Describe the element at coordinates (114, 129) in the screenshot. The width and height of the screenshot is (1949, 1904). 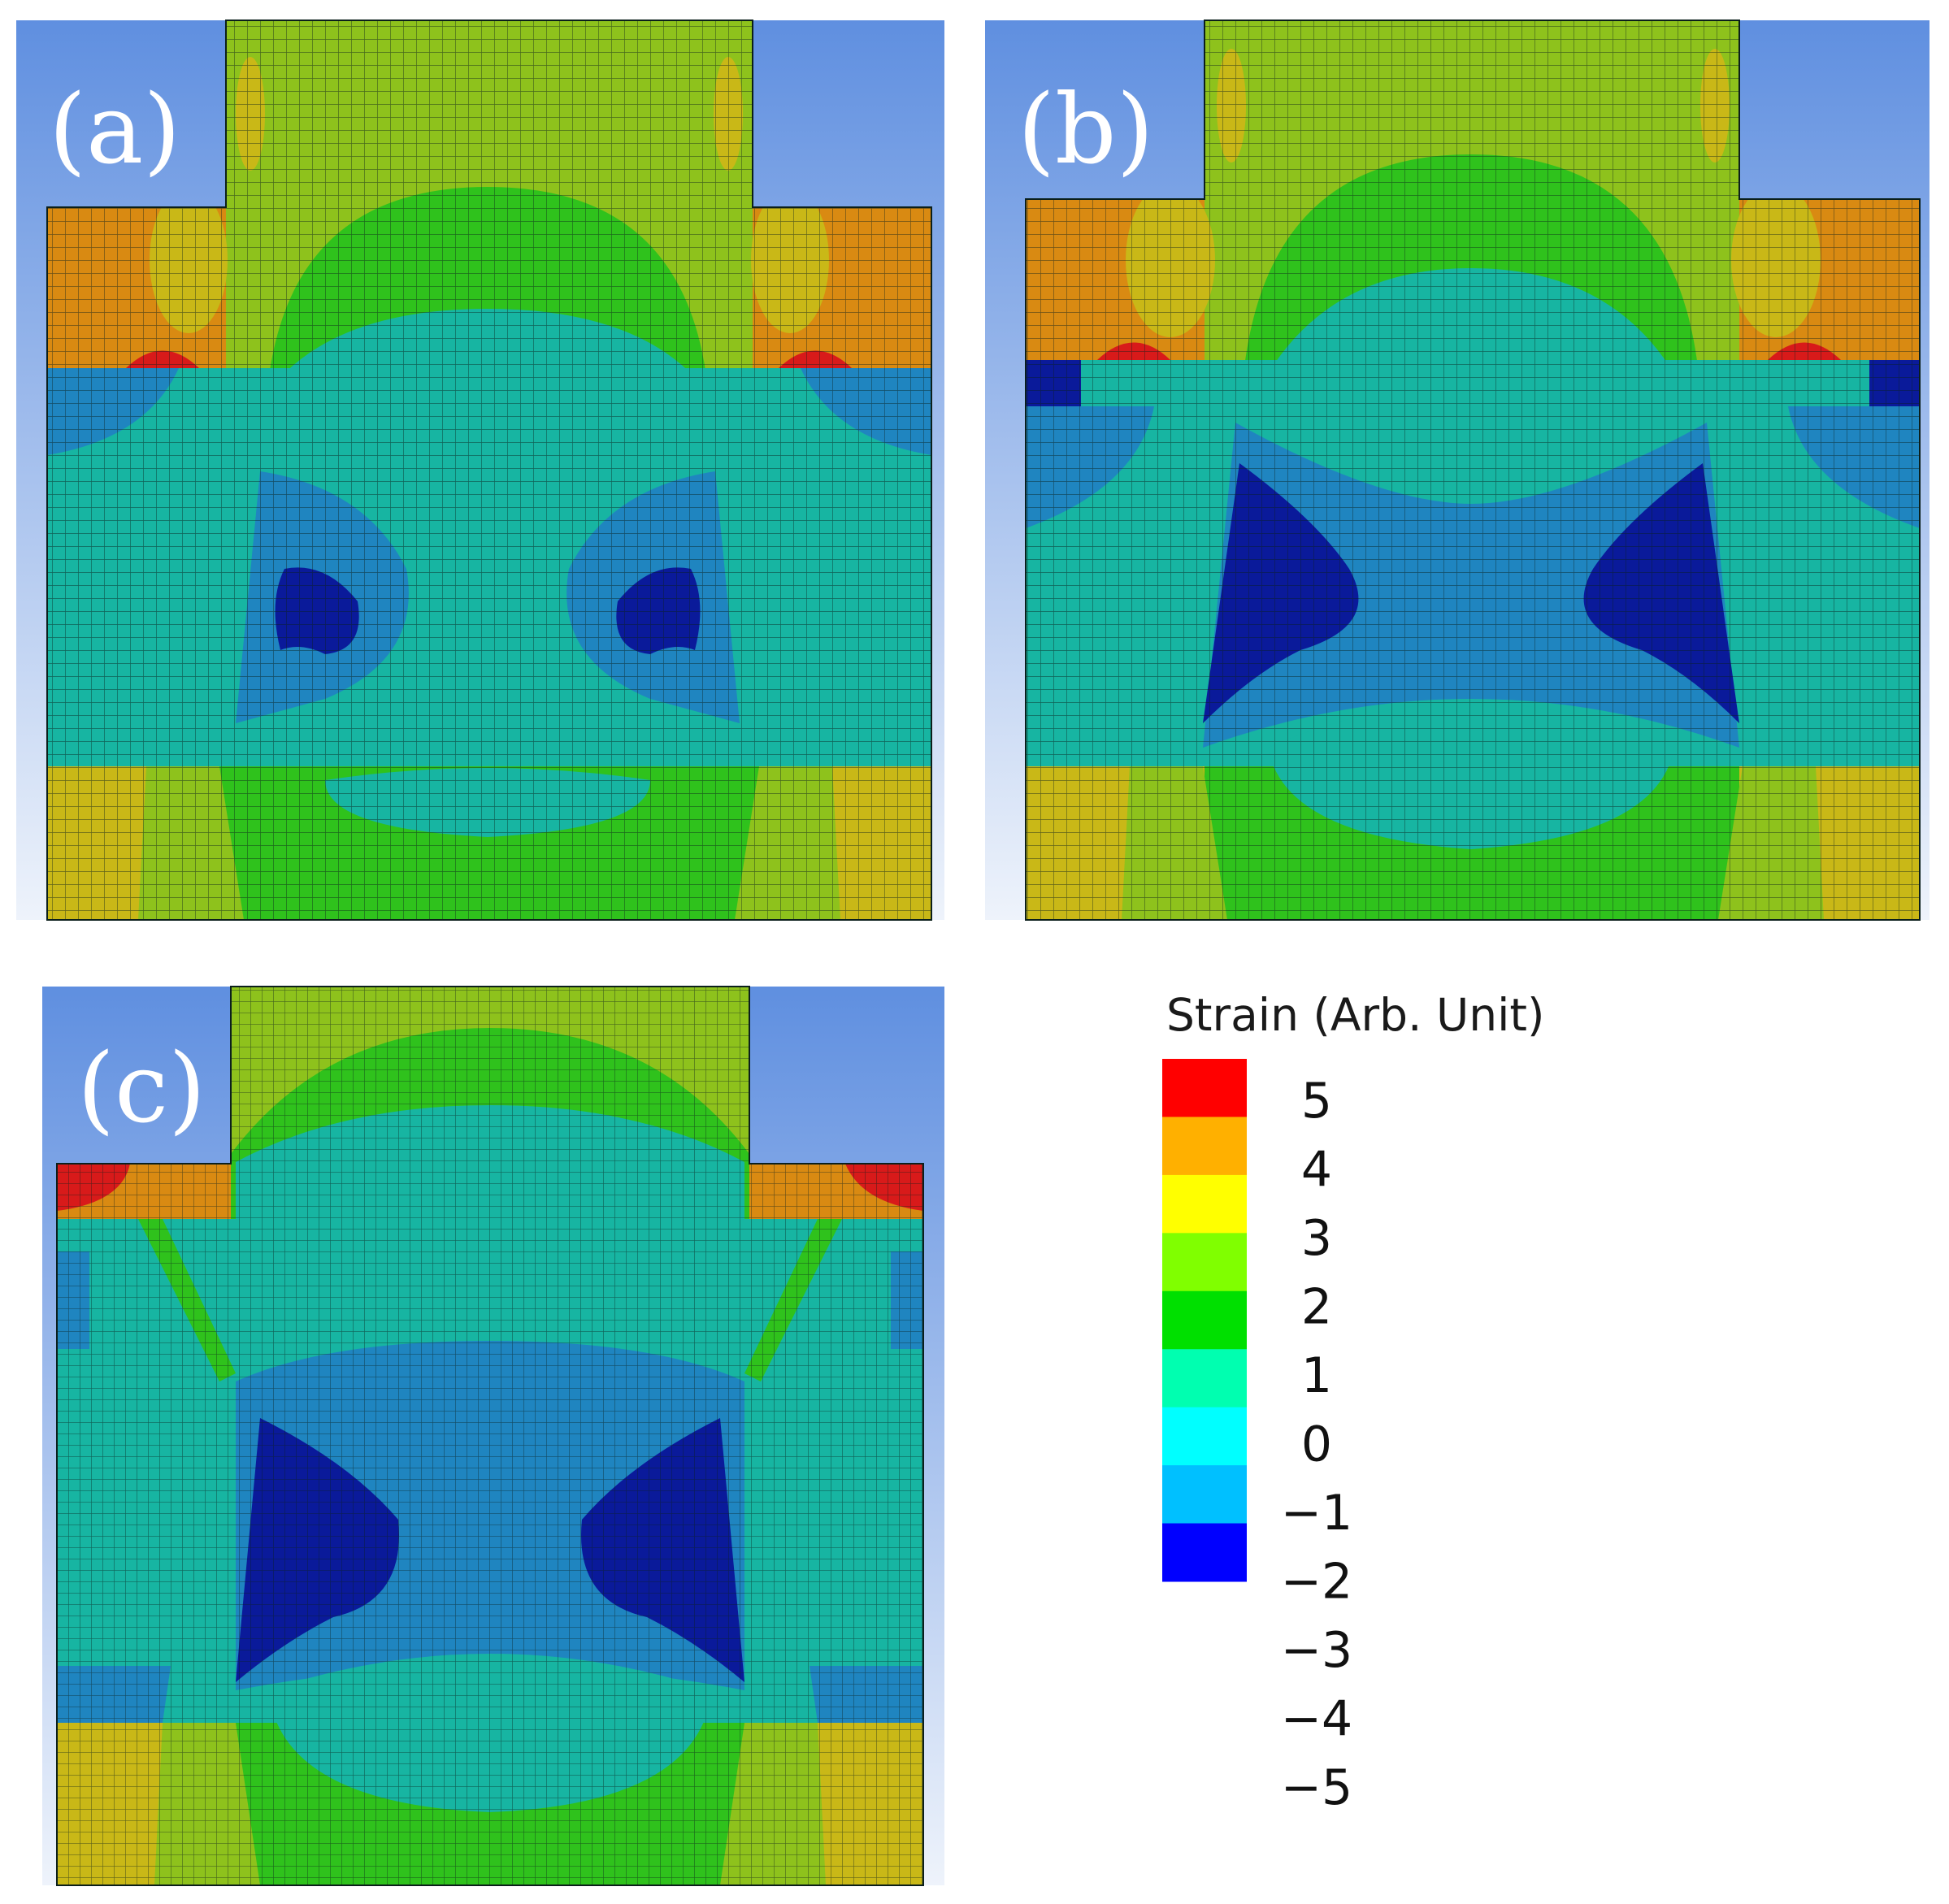
I see `panel-a-label: (a)` at that location.